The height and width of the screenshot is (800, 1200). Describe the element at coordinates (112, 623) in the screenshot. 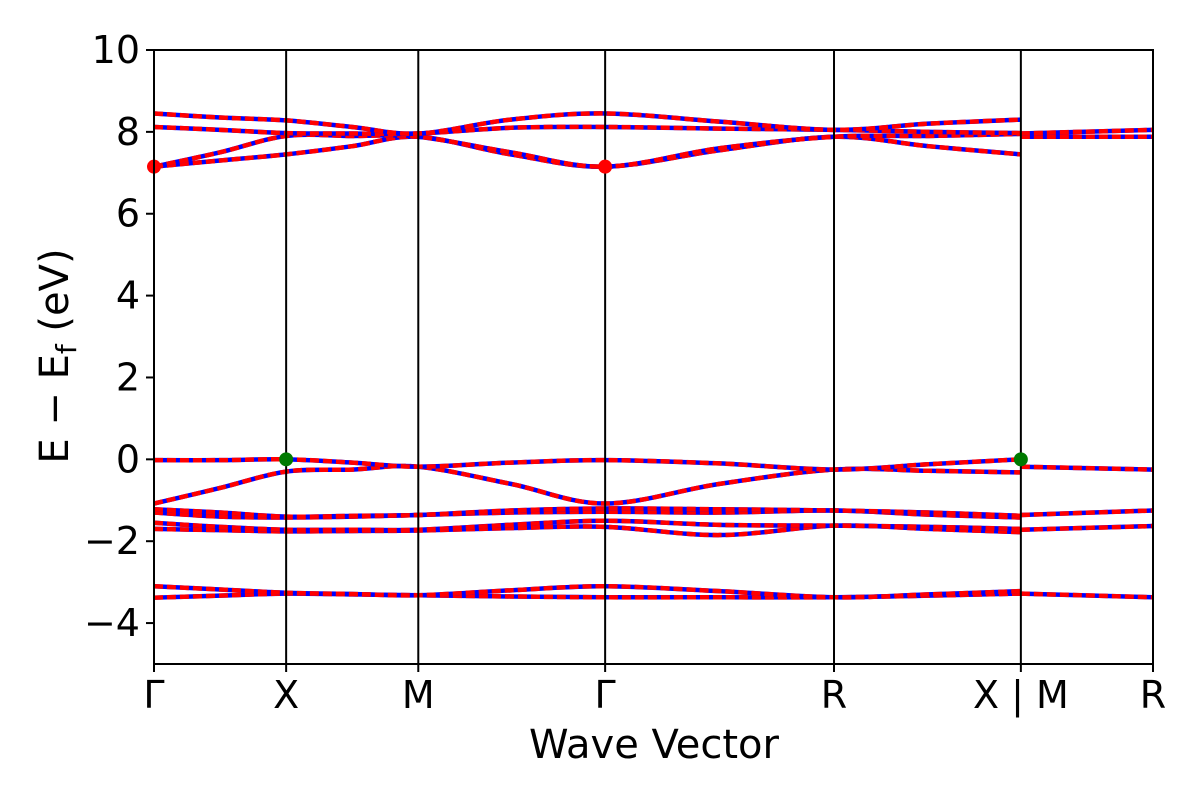

I see `y-tick-label-0: −4` at that location.